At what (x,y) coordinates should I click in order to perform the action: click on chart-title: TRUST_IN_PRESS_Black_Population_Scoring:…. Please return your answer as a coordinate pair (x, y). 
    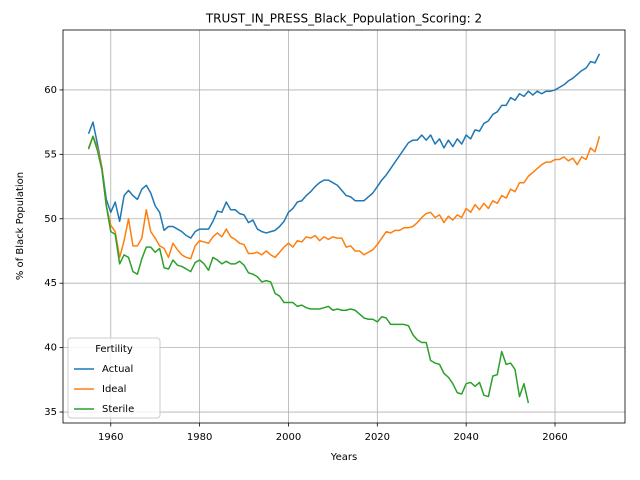
    Looking at the image, I should click on (343, 19).